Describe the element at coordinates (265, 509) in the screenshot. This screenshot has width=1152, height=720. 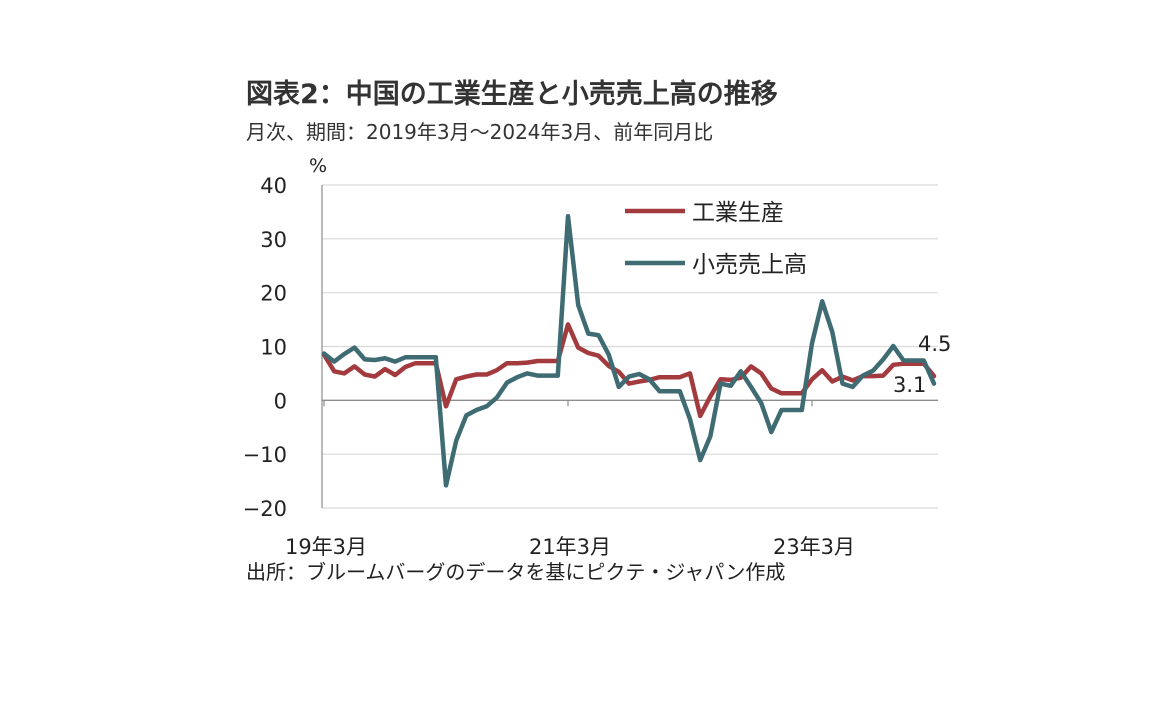
I see `y-tick-label: −20` at that location.